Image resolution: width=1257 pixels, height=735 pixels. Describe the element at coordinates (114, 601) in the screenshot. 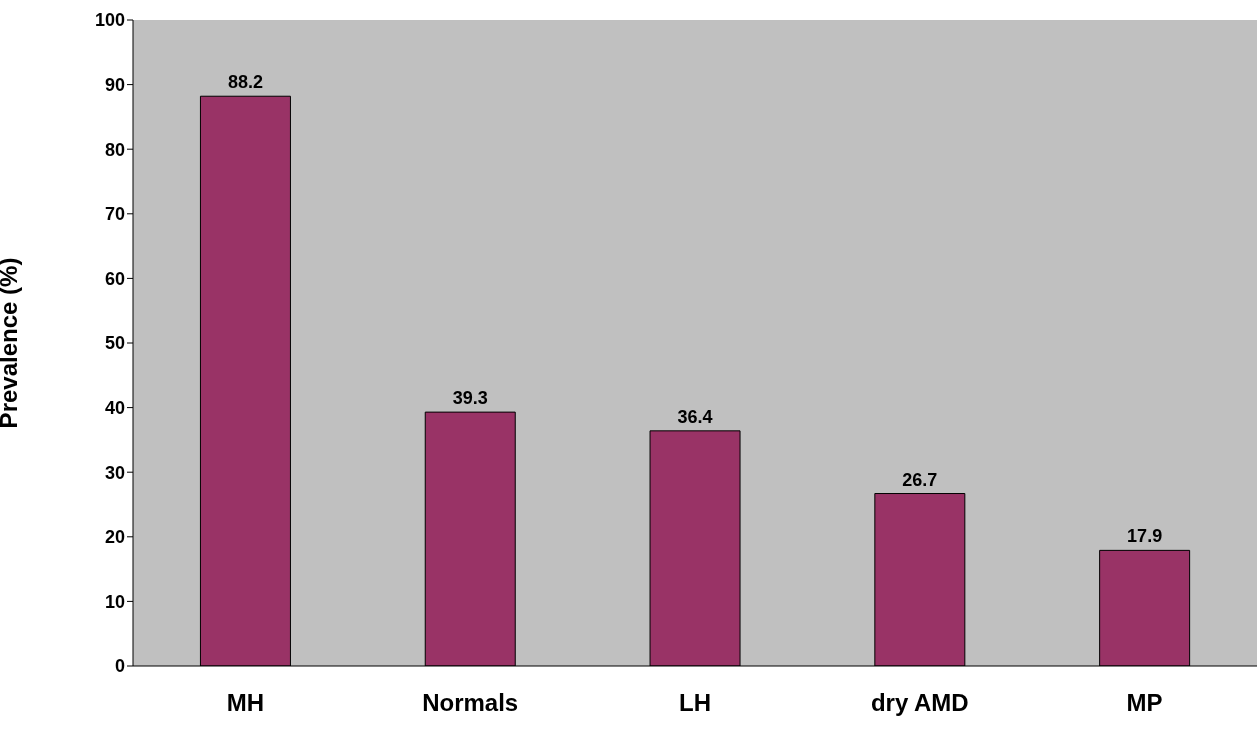

I see `y-tick-label: 10` at that location.